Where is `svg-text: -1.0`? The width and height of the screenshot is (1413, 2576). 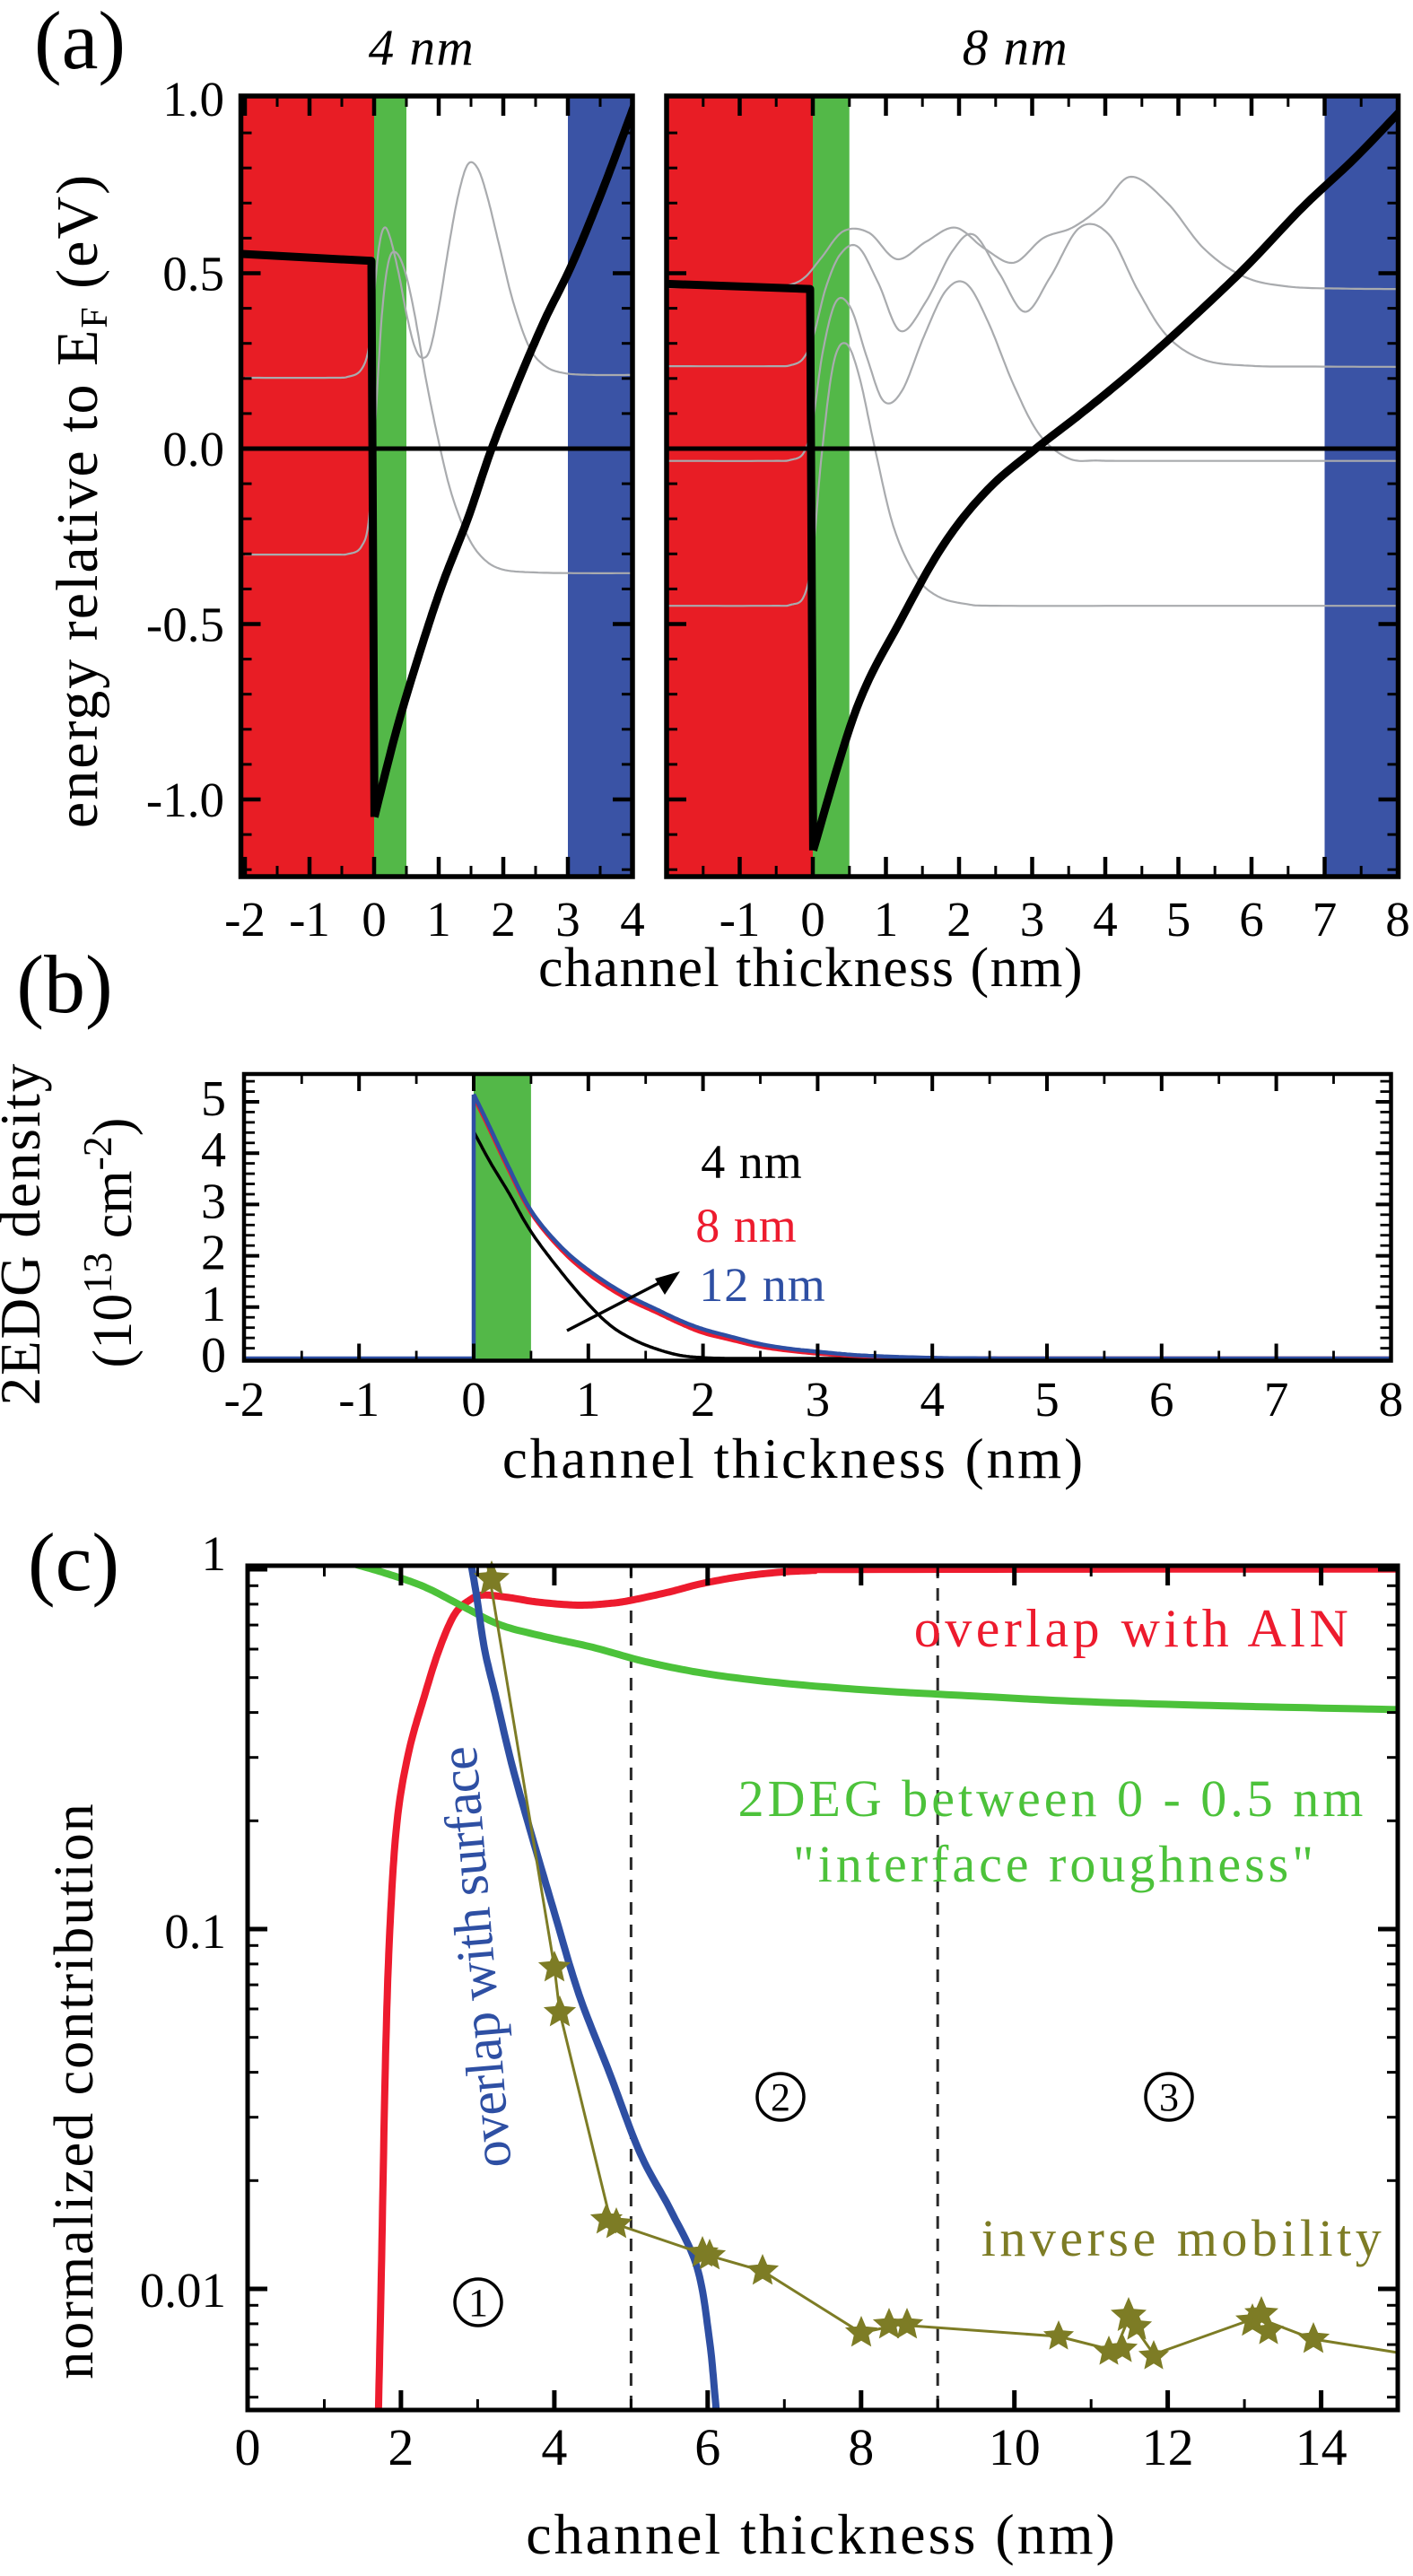 svg-text: -1.0 is located at coordinates (185, 800).